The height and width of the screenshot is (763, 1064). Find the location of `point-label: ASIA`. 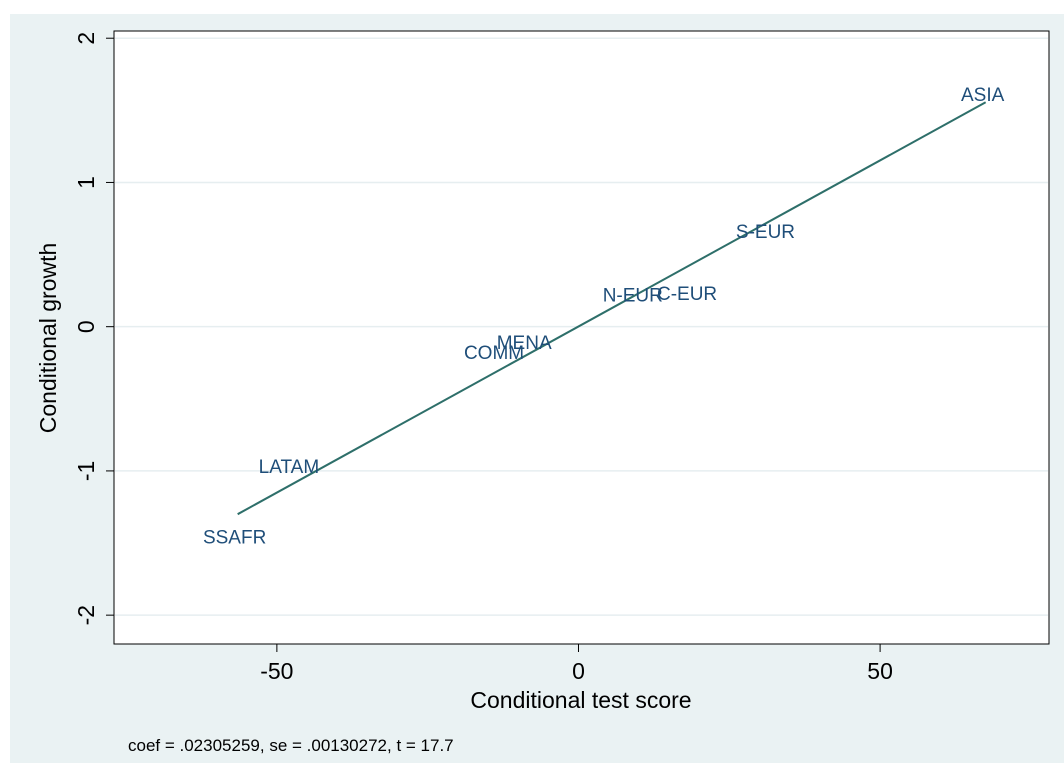

point-label: ASIA is located at coordinates (983, 95).